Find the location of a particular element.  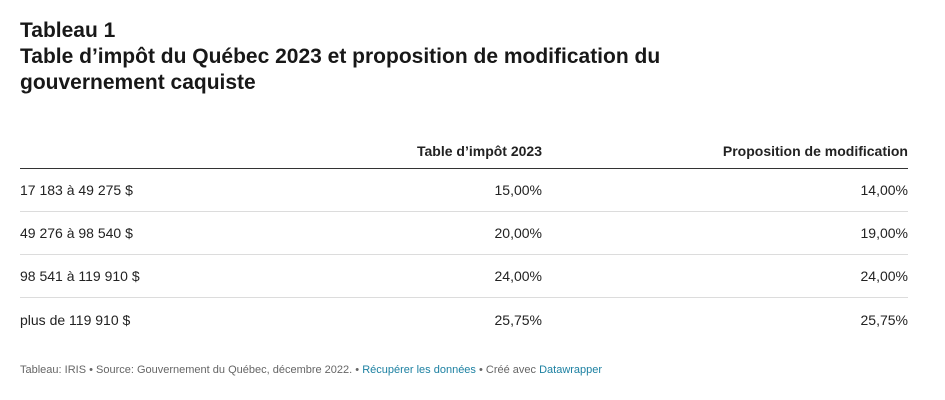

cell-bracket: 49 276 à 98 540 $ is located at coordinates (76, 233).